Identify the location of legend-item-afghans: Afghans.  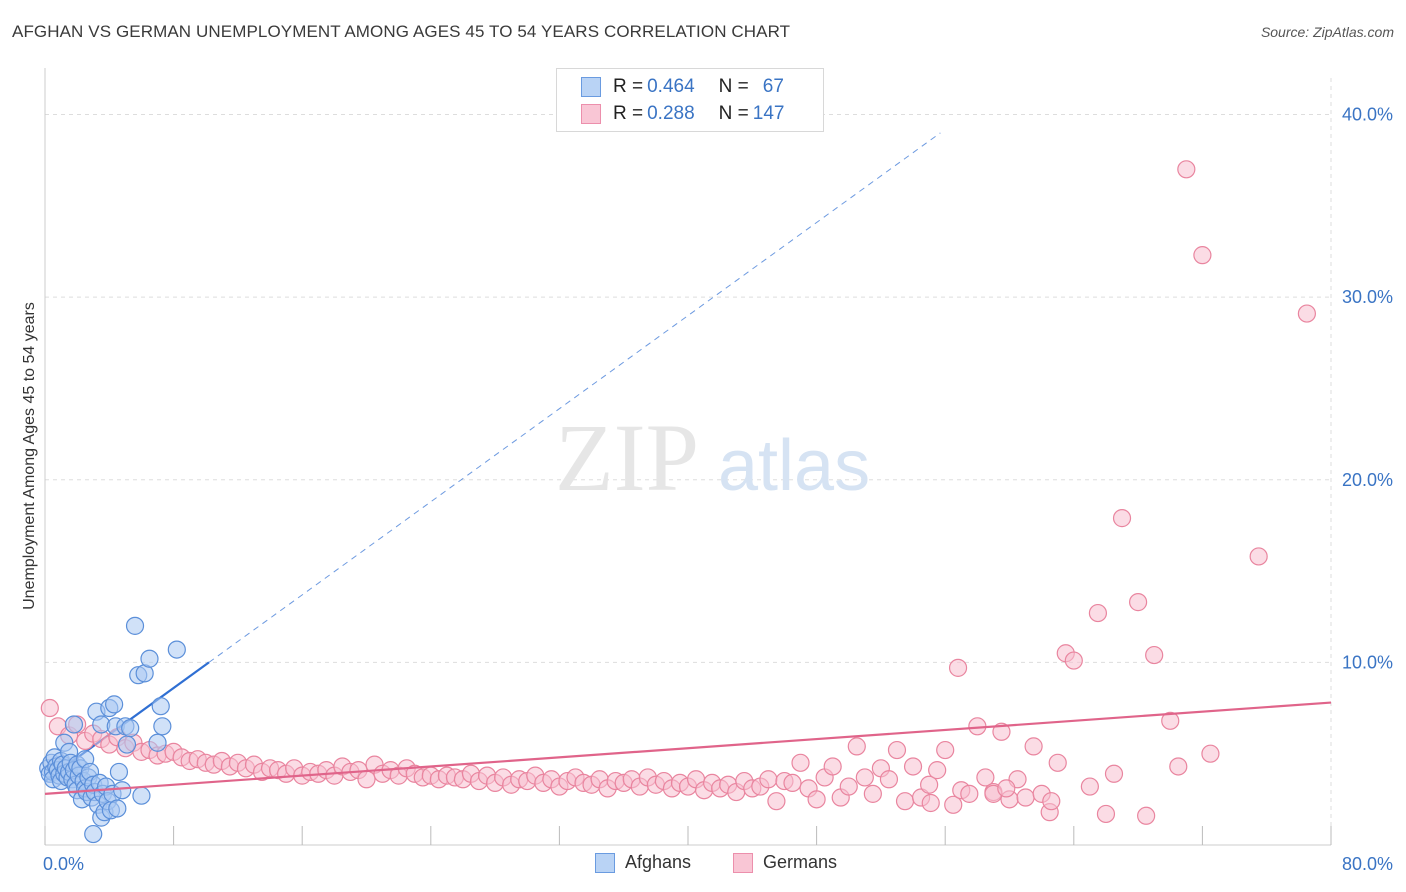
(643, 862).